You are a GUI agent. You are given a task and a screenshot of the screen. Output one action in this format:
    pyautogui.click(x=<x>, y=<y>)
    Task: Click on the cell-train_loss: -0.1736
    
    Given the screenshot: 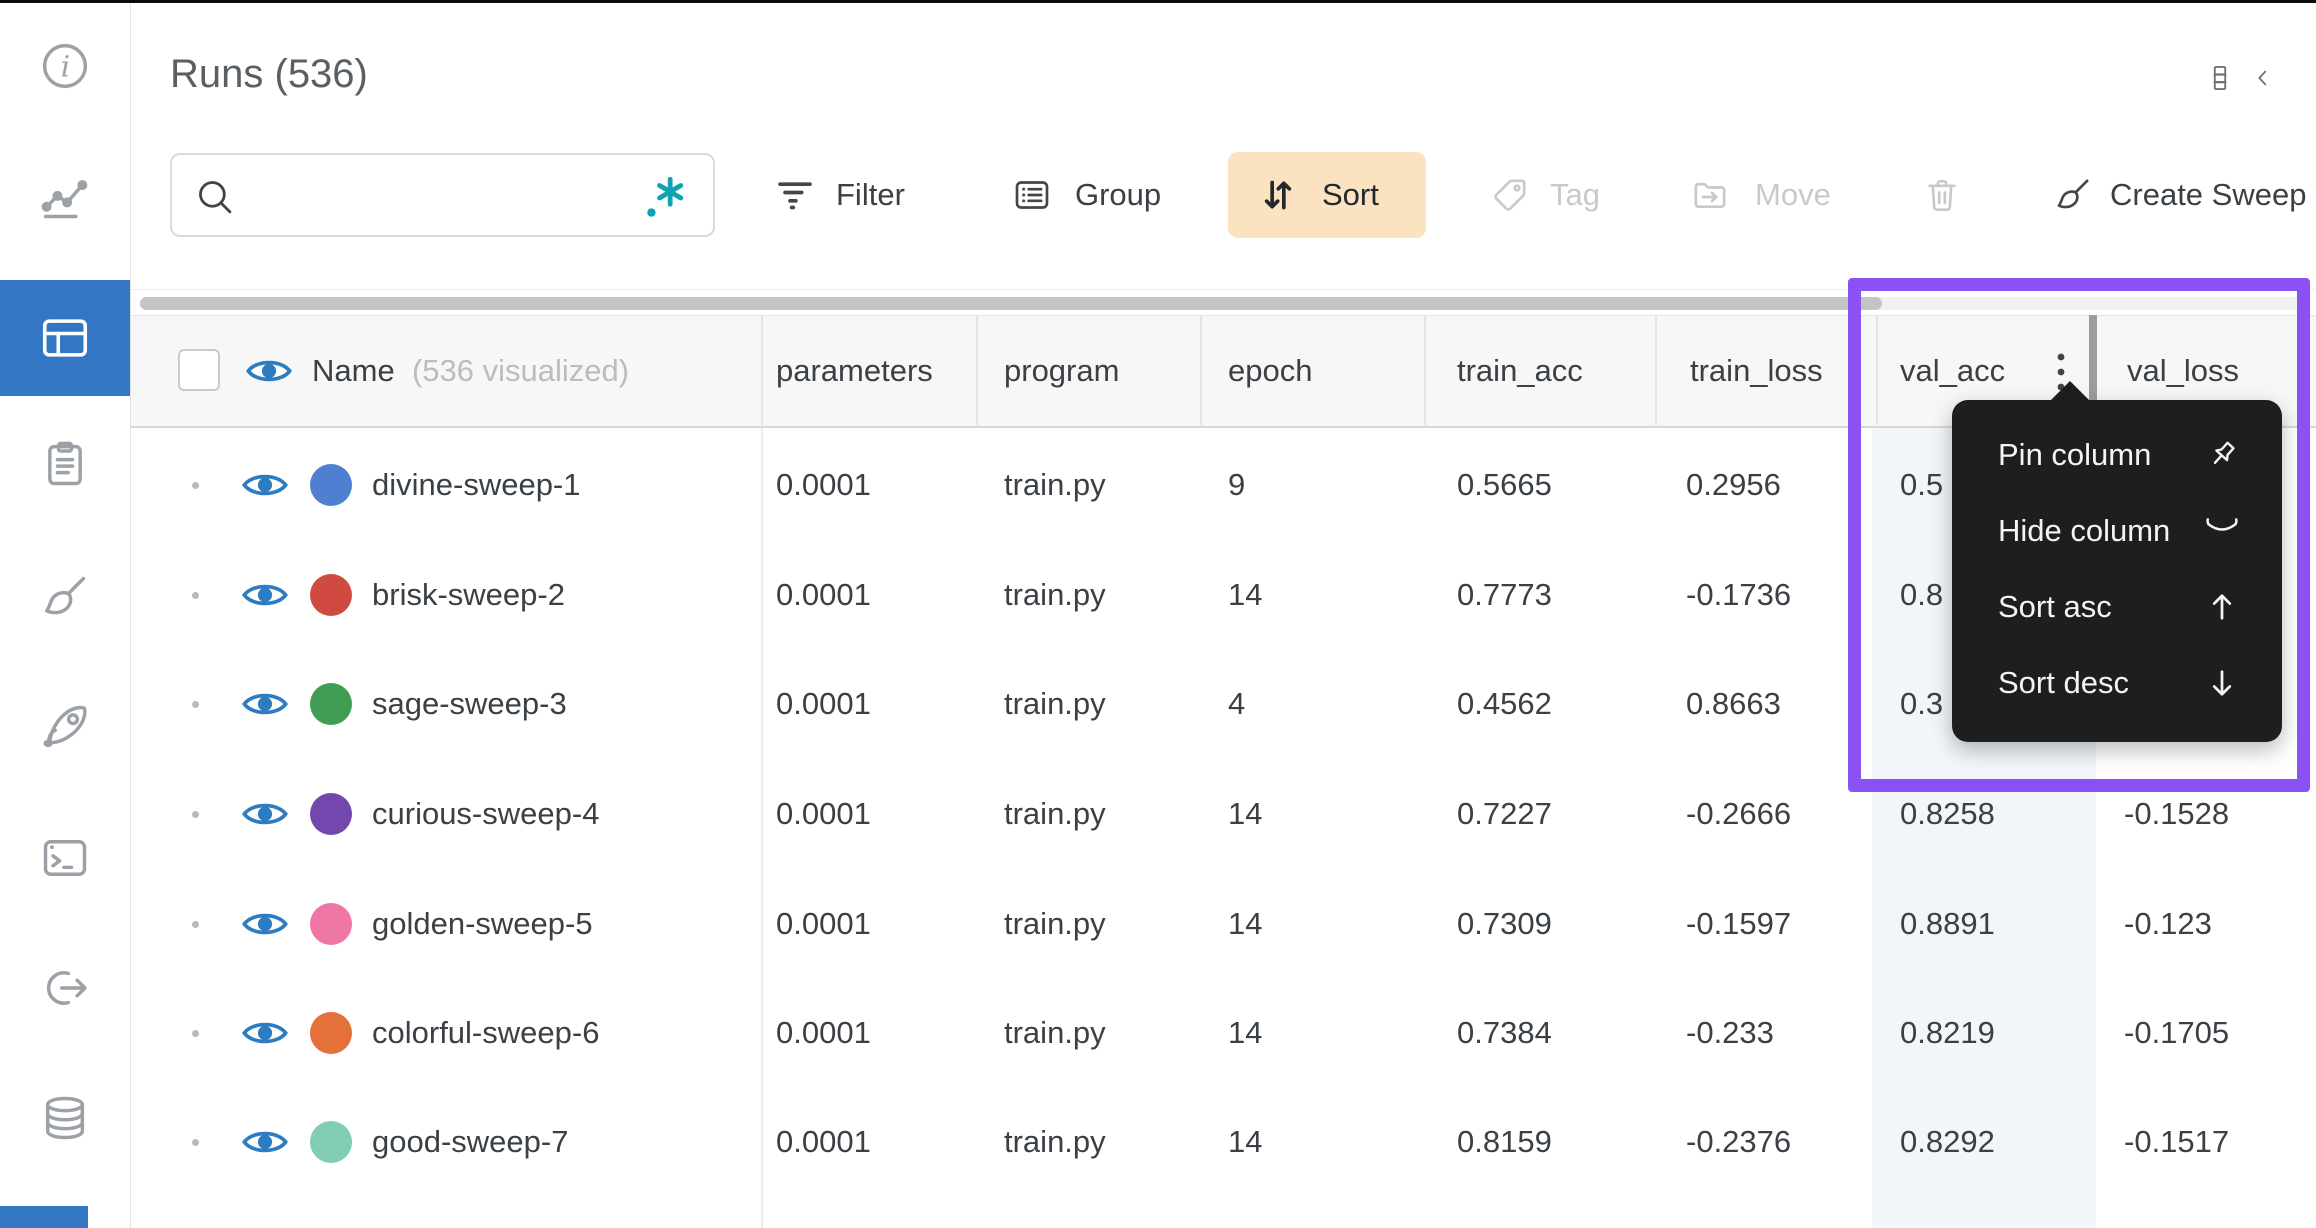 What is the action you would take?
    pyautogui.click(x=1739, y=594)
    